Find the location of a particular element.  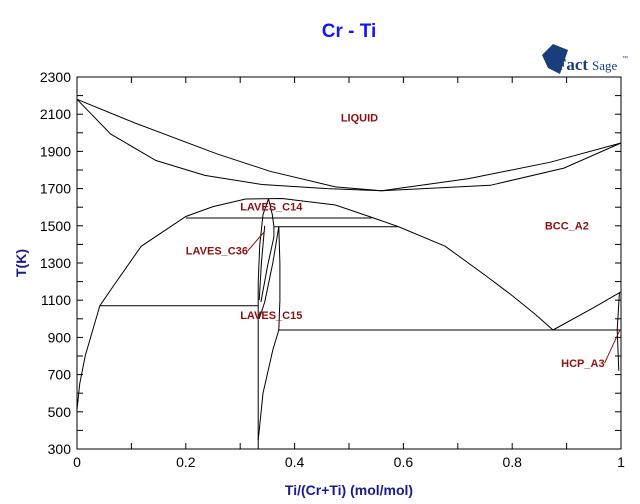

region-label-laves-c14: LAVES_C14 is located at coordinates (271, 207).